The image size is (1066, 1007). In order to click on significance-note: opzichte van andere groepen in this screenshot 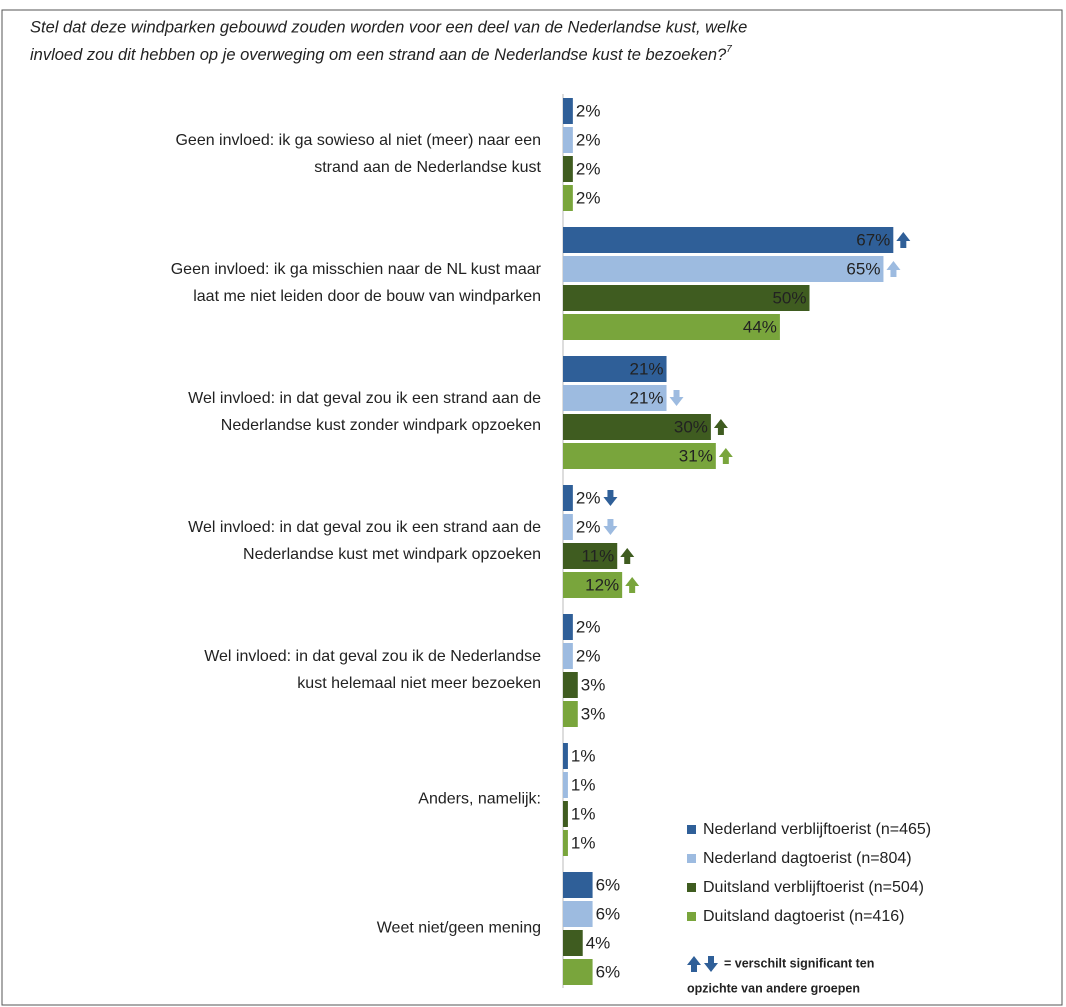, I will do `click(773, 988)`.